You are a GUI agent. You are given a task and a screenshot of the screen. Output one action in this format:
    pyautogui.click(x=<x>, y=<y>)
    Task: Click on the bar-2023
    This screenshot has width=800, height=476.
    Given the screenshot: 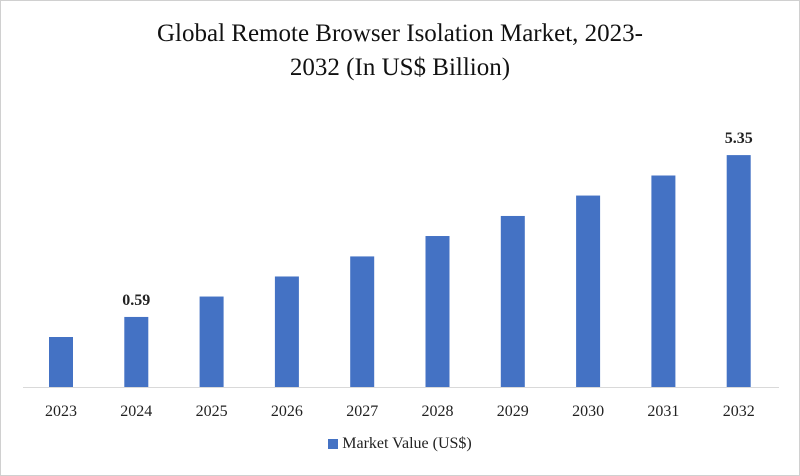 What is the action you would take?
    pyautogui.click(x=61, y=362)
    